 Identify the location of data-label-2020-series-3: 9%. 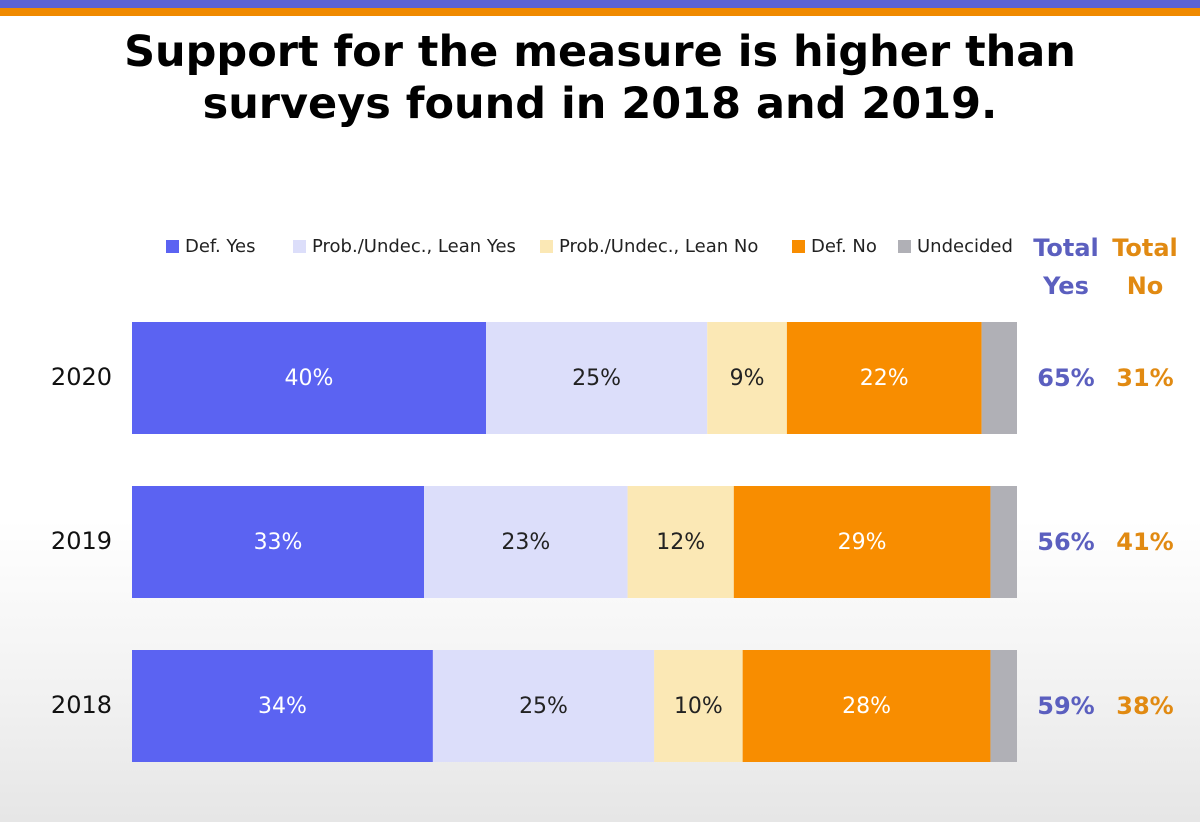
(747, 378).